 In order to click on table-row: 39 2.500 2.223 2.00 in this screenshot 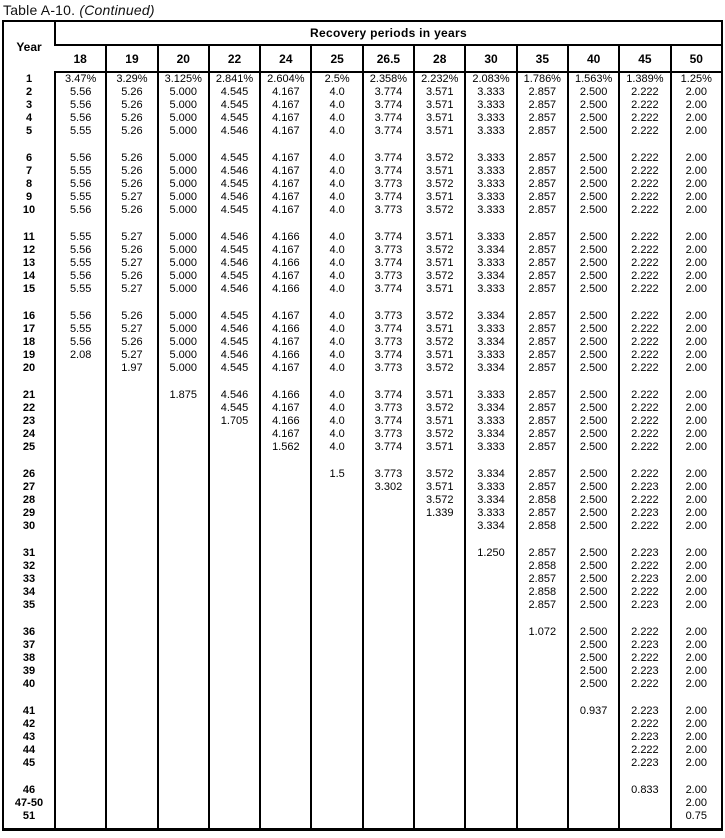, I will do `click(362, 671)`.